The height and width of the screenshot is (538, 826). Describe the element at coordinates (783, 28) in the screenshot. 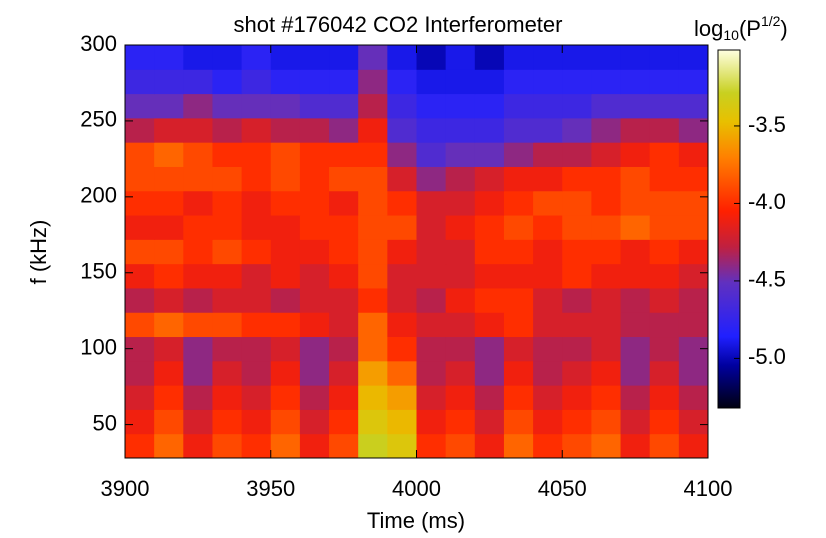

I see `colorbar-label-end: )` at that location.